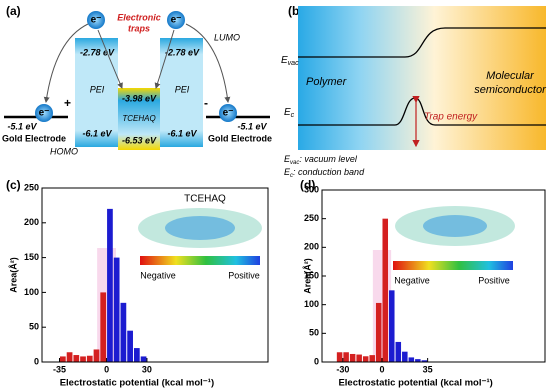  I want to click on legend-entry: Ec: conduction band, so click(324, 172).